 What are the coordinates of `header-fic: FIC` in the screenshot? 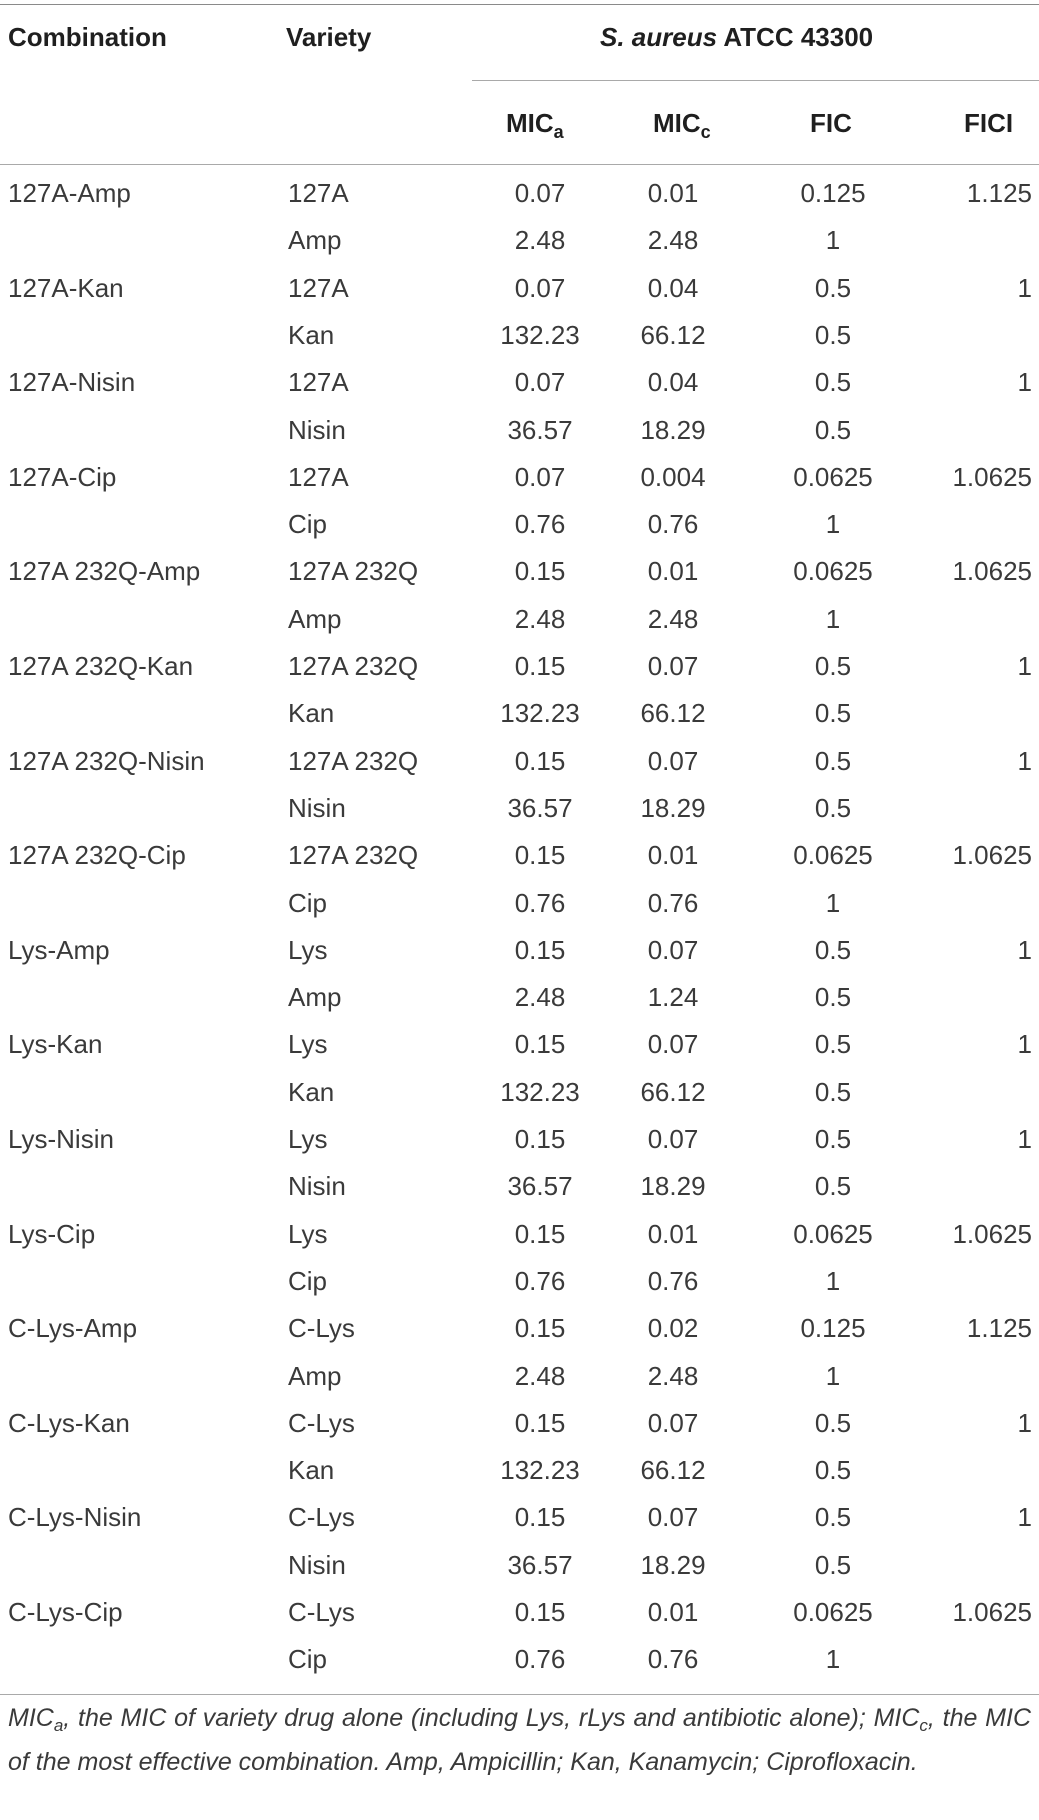 It's located at (831, 123).